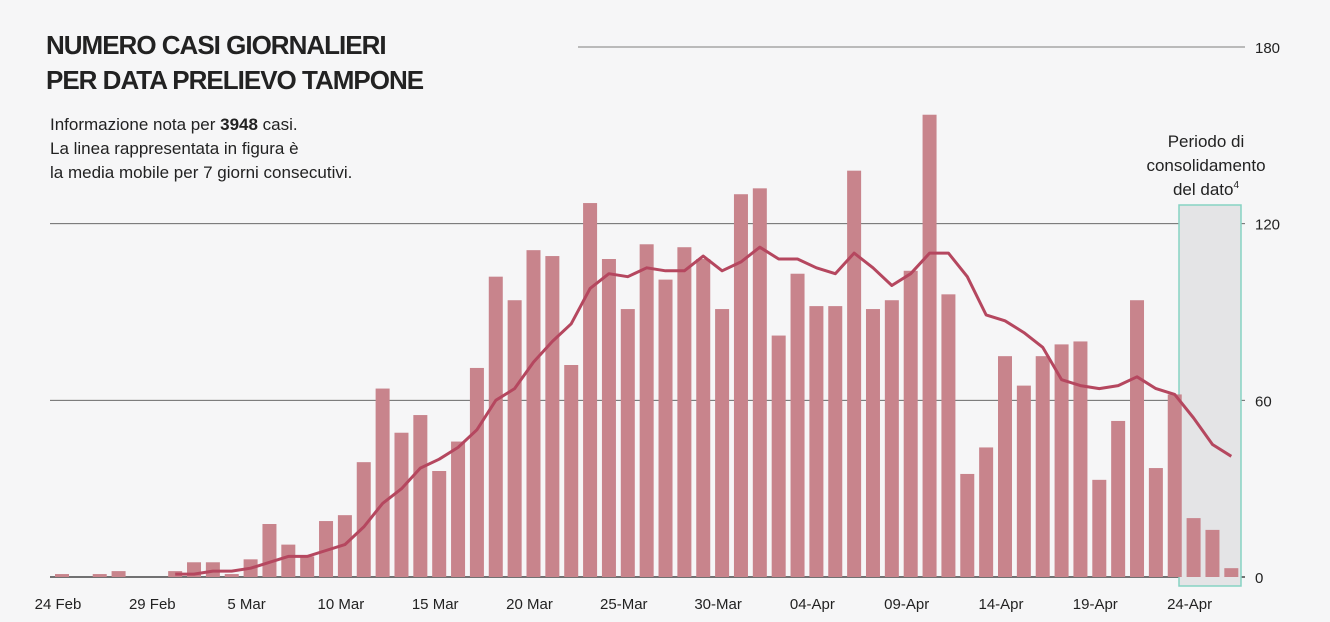  What do you see at coordinates (58, 604) in the screenshot?
I see `x-tick-label: 24 Feb` at bounding box center [58, 604].